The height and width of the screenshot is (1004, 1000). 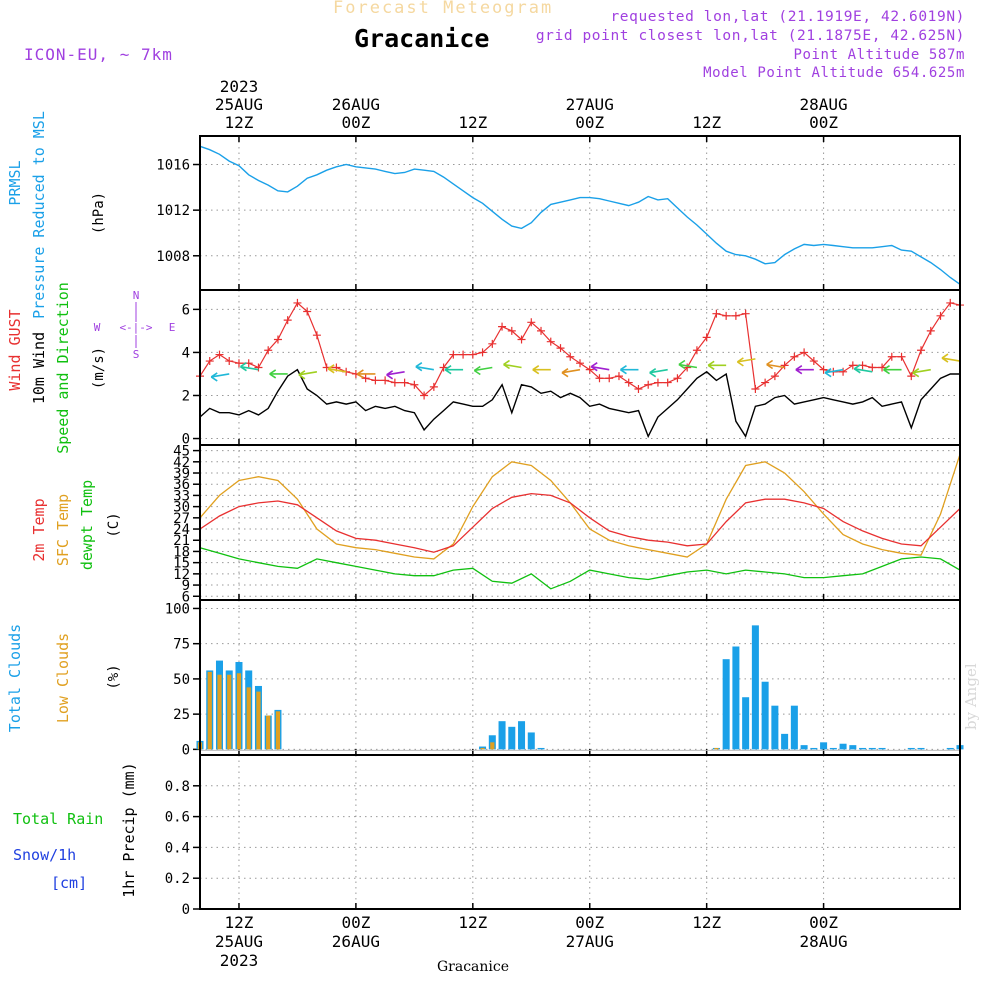 What do you see at coordinates (239, 922) in the screenshot?
I see `bottom-axis-hour: 12Z` at bounding box center [239, 922].